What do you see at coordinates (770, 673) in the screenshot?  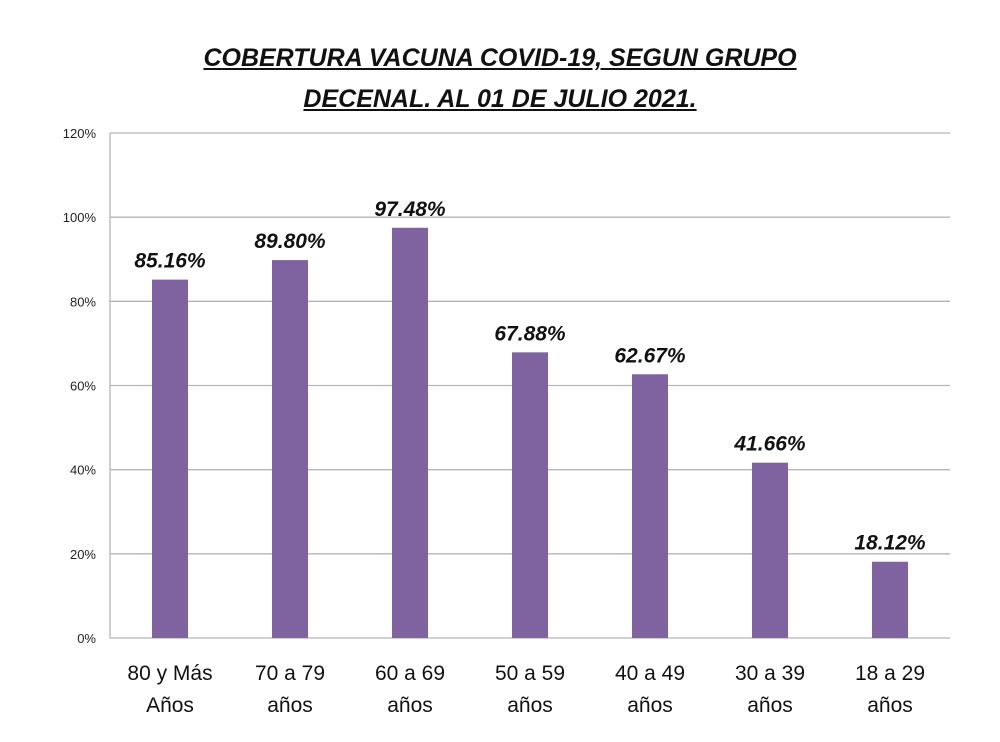 I see `x-tick-label: 30 a 39` at bounding box center [770, 673].